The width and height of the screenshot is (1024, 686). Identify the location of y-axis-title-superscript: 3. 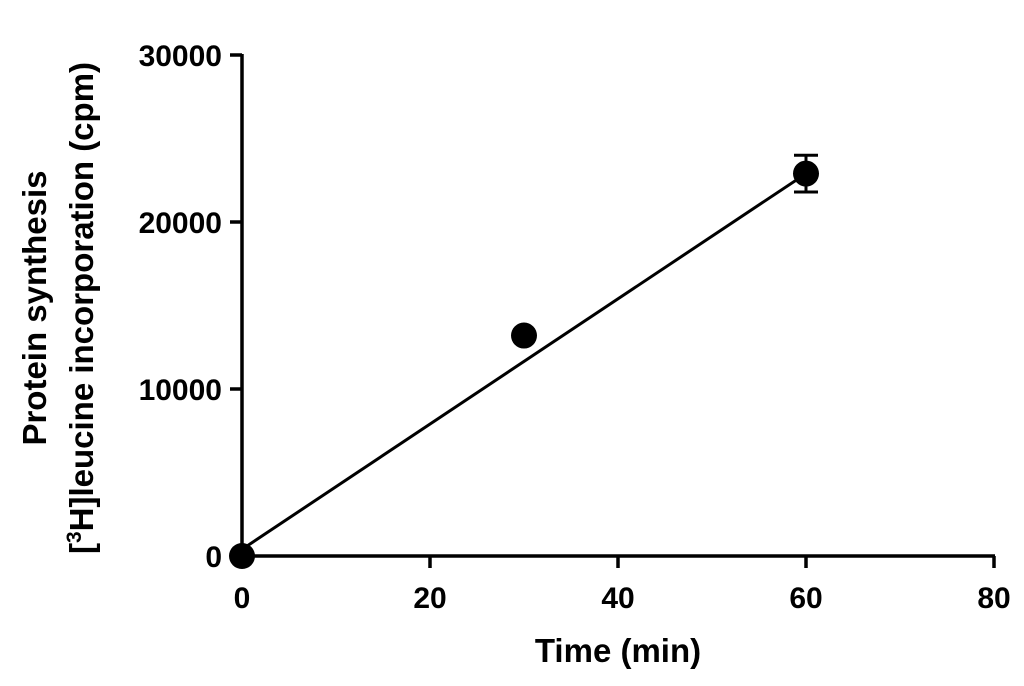
(74, 537).